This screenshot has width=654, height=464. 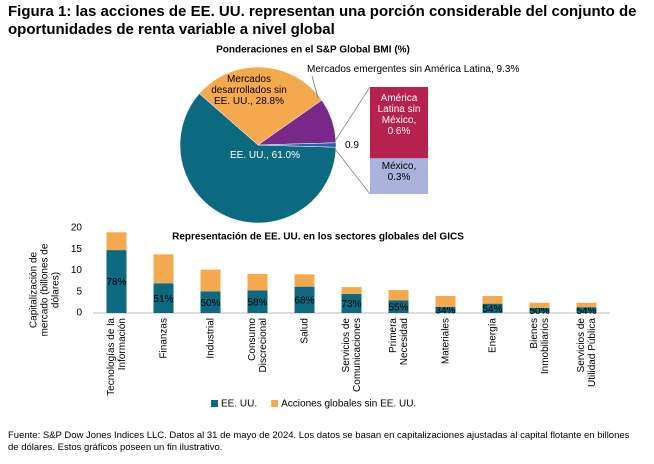 I want to click on pie-label: EE. UU., 61.0%, so click(x=265, y=155).